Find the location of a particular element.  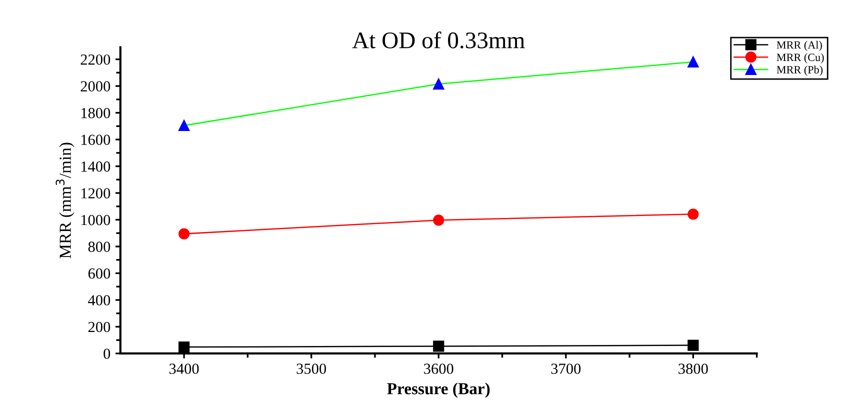

x-tick-label: 3500 is located at coordinates (311, 369).